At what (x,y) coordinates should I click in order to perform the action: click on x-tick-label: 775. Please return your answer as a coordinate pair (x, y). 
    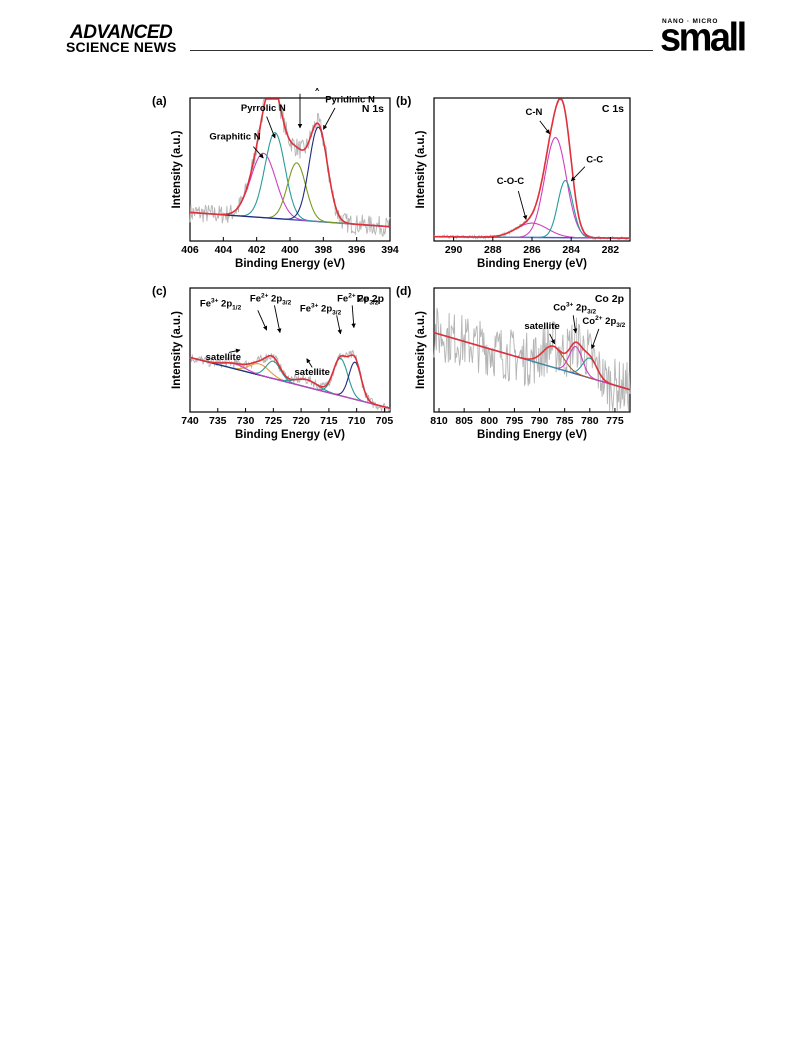
    Looking at the image, I should click on (615, 421).